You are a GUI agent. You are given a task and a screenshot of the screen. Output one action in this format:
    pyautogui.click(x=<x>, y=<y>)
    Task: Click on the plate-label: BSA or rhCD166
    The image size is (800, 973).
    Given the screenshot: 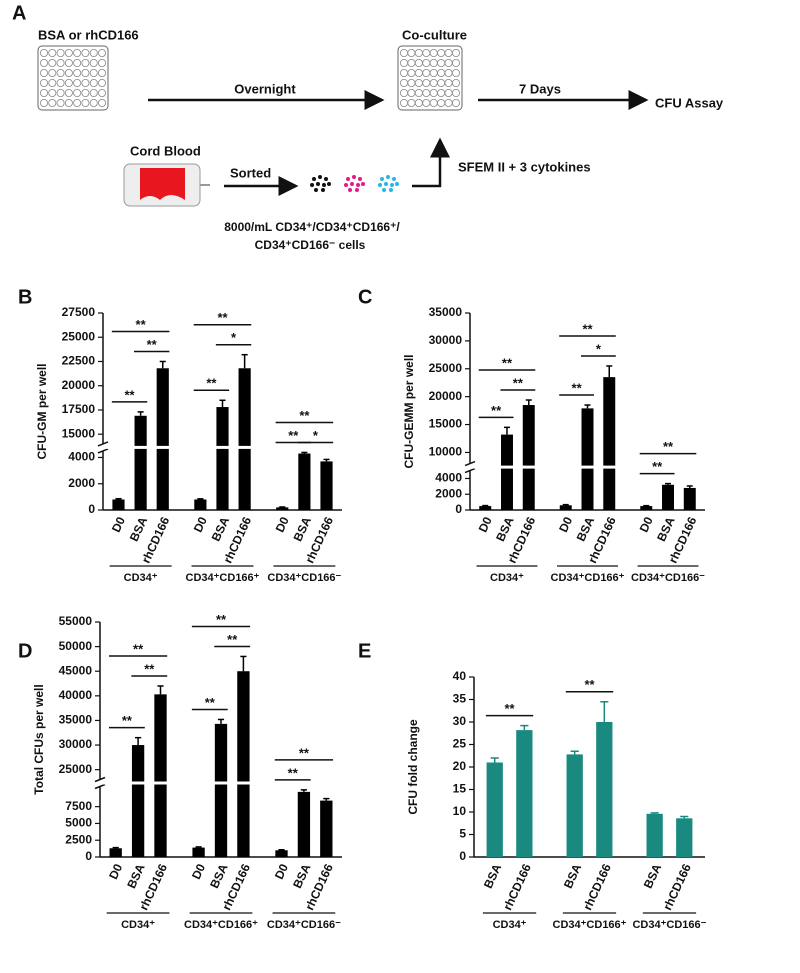 What is the action you would take?
    pyautogui.click(x=88, y=34)
    